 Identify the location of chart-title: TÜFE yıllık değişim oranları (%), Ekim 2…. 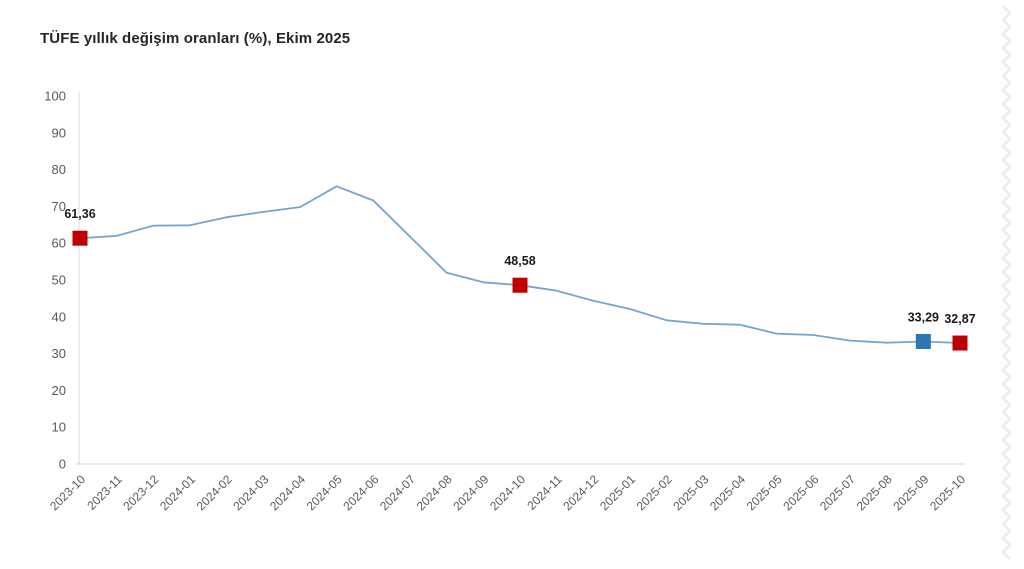
(195, 38).